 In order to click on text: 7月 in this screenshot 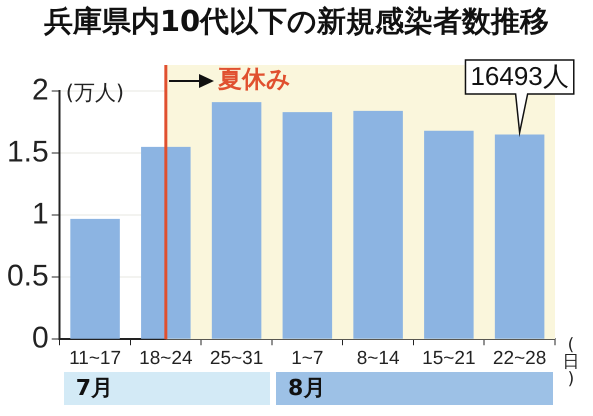, I will do `click(167, 389)`.